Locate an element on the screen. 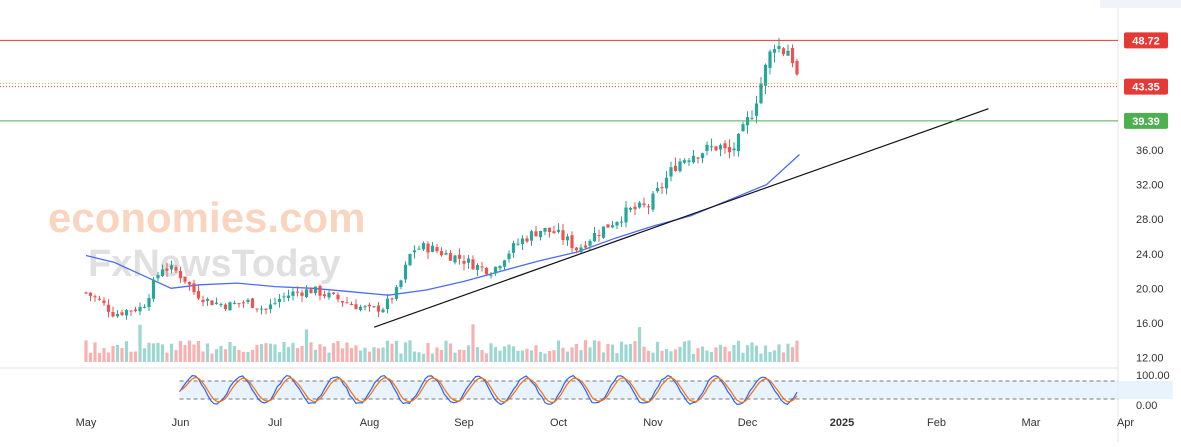 The image size is (1181, 447). price-tick-label: 12.00 is located at coordinates (1150, 358).